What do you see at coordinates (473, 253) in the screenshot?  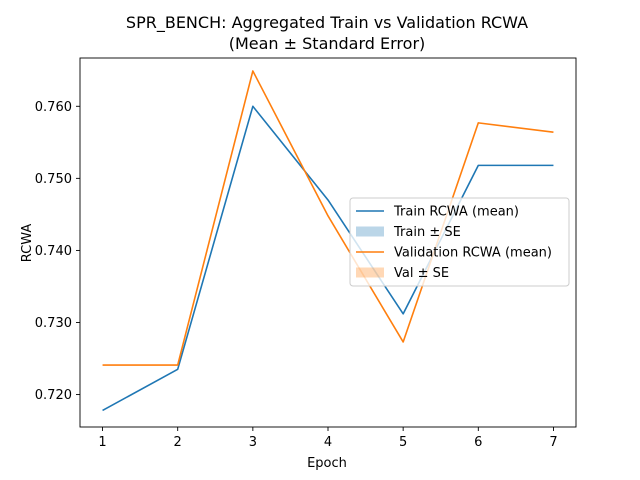 I see `legend-label-validation-line: Validation RCWA (mean)` at bounding box center [473, 253].